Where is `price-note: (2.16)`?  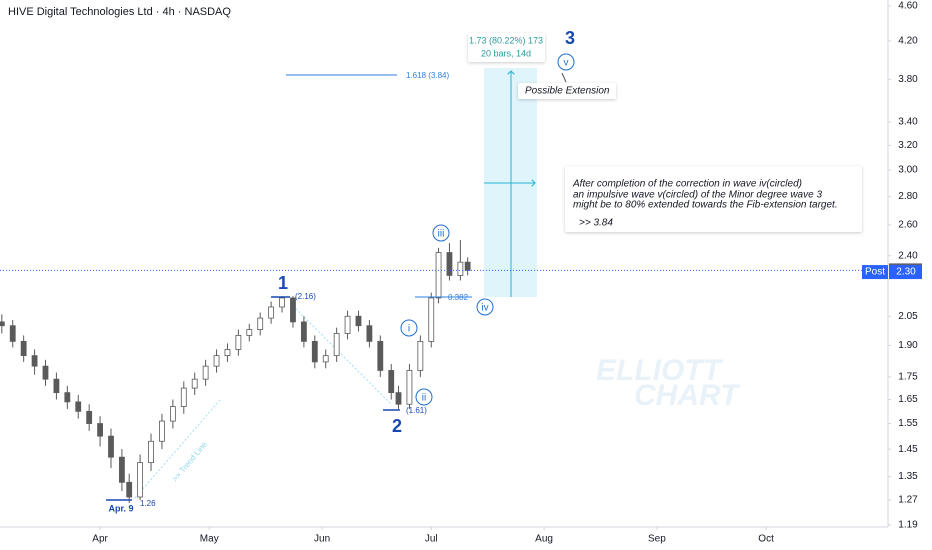 price-note: (2.16) is located at coordinates (305, 296).